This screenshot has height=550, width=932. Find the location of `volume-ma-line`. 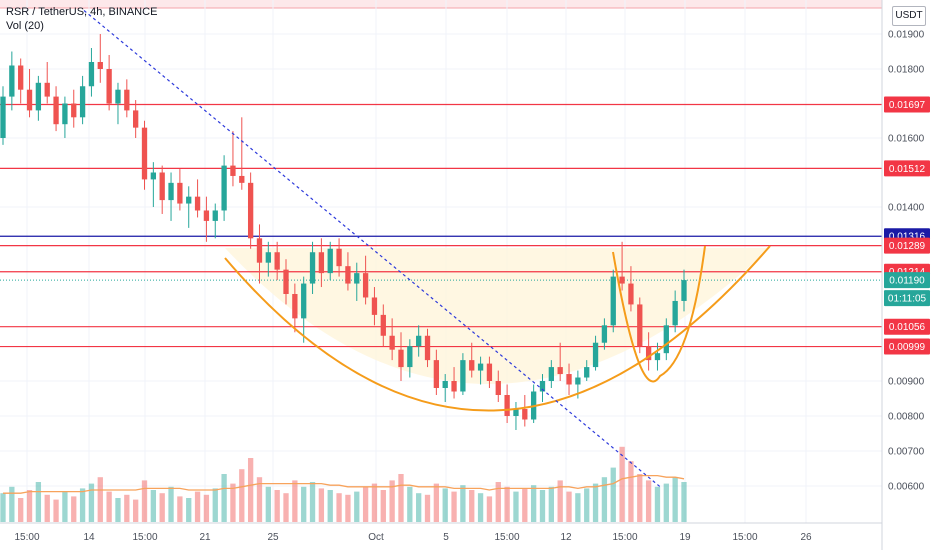

volume-ma-line is located at coordinates (344, 484).